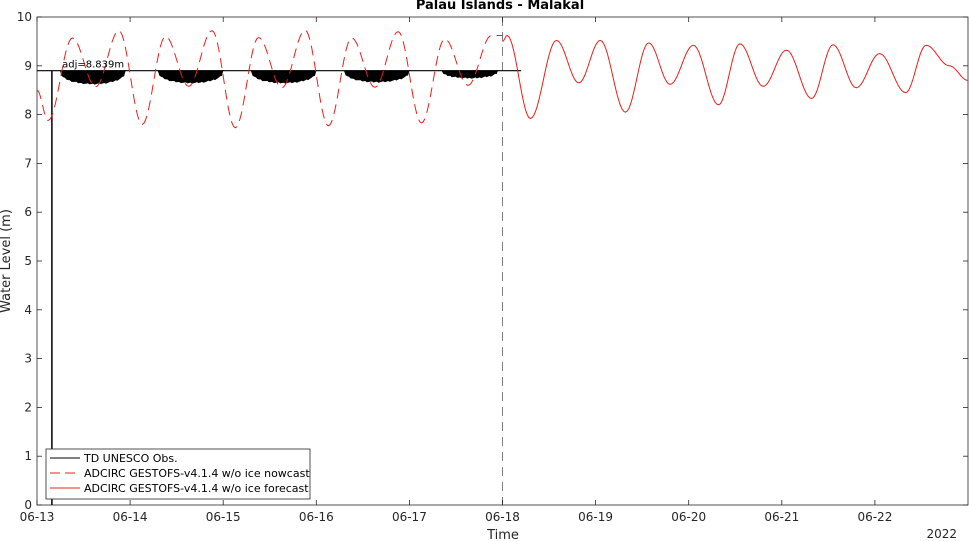 The width and height of the screenshot is (969, 541). What do you see at coordinates (93, 65) in the screenshot?
I see `adjustment-annotation: adj=8.839m` at bounding box center [93, 65].